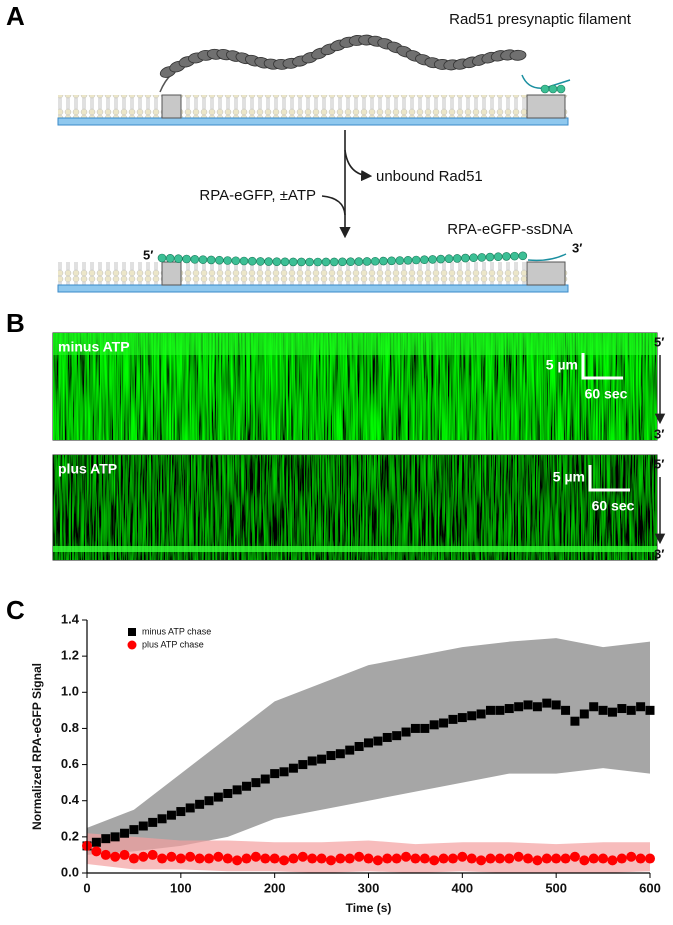 The height and width of the screenshot is (925, 673). I want to click on end-label: 3′, so click(577, 247).